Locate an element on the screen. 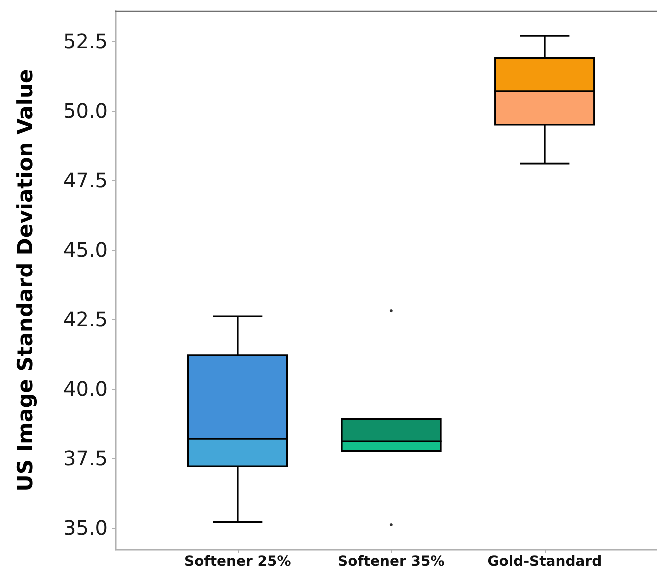 This screenshot has height=571, width=657. y-tick-label: 45.0 is located at coordinates (85, 250).